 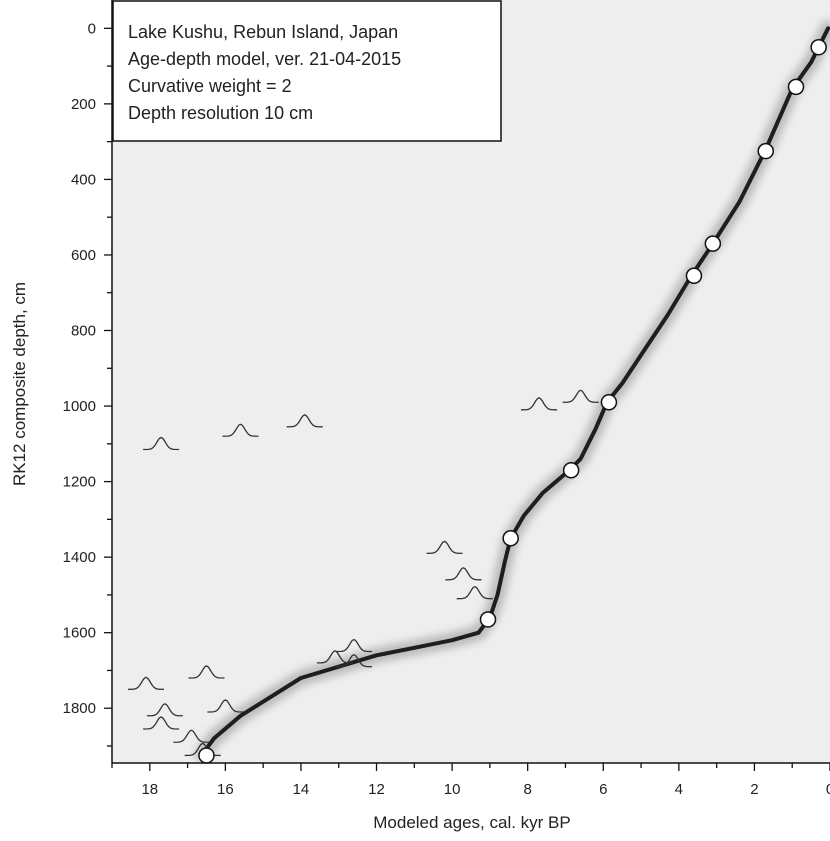 I want to click on x-tick-label: 16, so click(x=225, y=789).